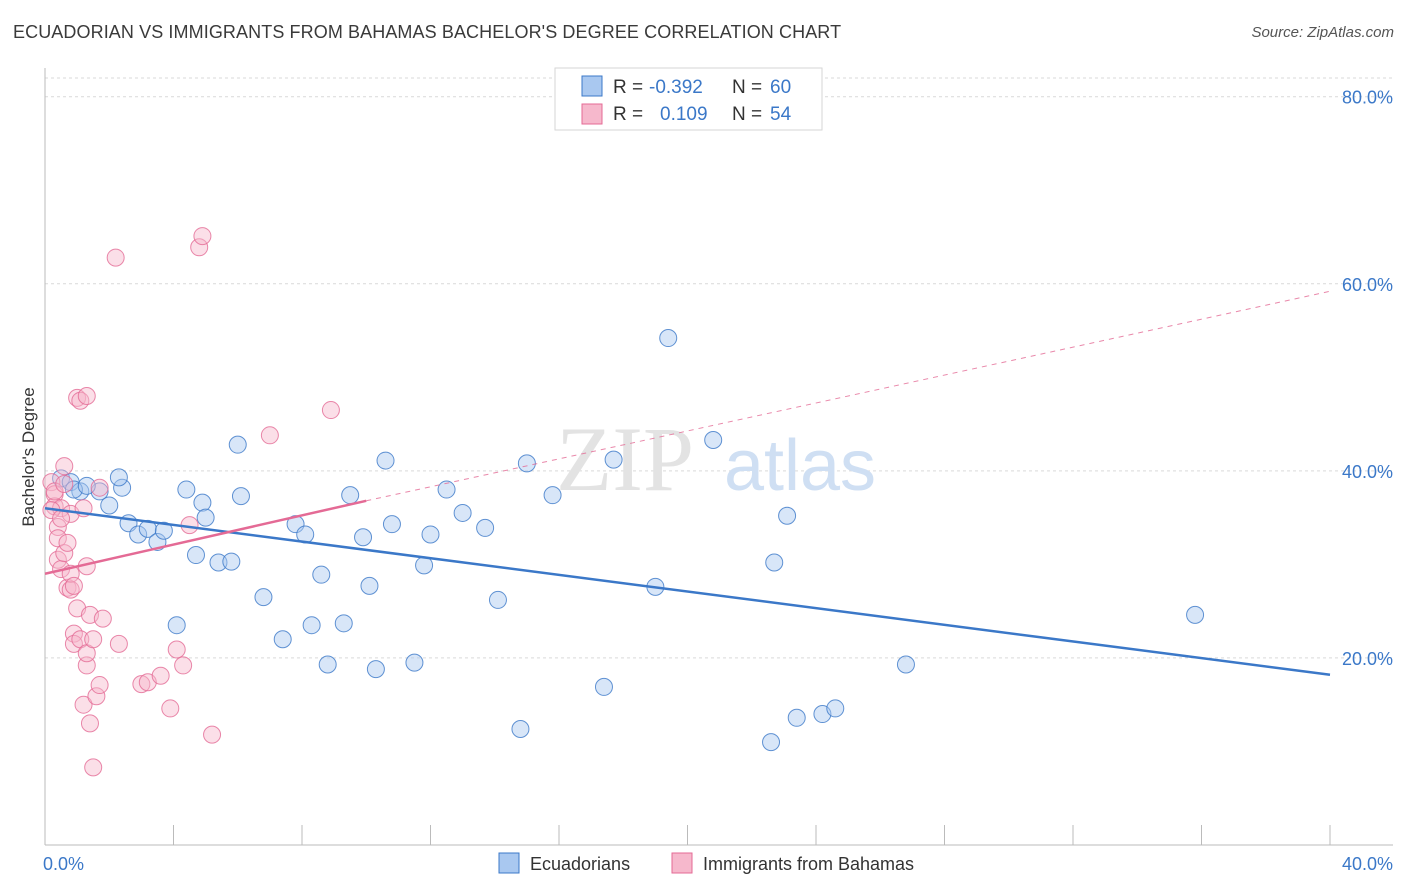 This screenshot has width=1406, height=892. What do you see at coordinates (676, 87) in the screenshot?
I see `legend-r-value-1: -0.392` at bounding box center [676, 87].